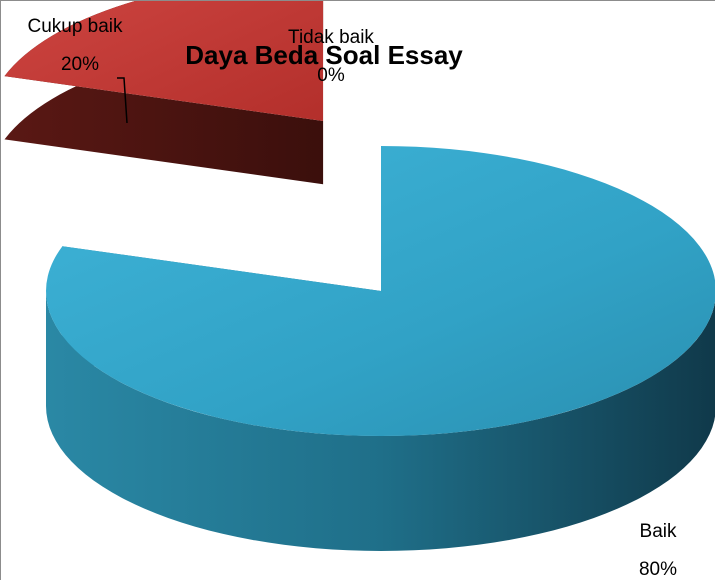 This screenshot has width=715, height=581. I want to click on label-cukup-baik-pct: 20%, so click(80, 64).